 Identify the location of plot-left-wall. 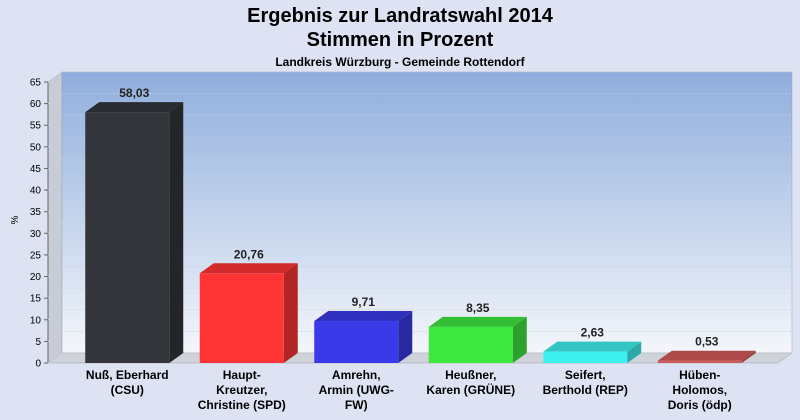
(55, 217).